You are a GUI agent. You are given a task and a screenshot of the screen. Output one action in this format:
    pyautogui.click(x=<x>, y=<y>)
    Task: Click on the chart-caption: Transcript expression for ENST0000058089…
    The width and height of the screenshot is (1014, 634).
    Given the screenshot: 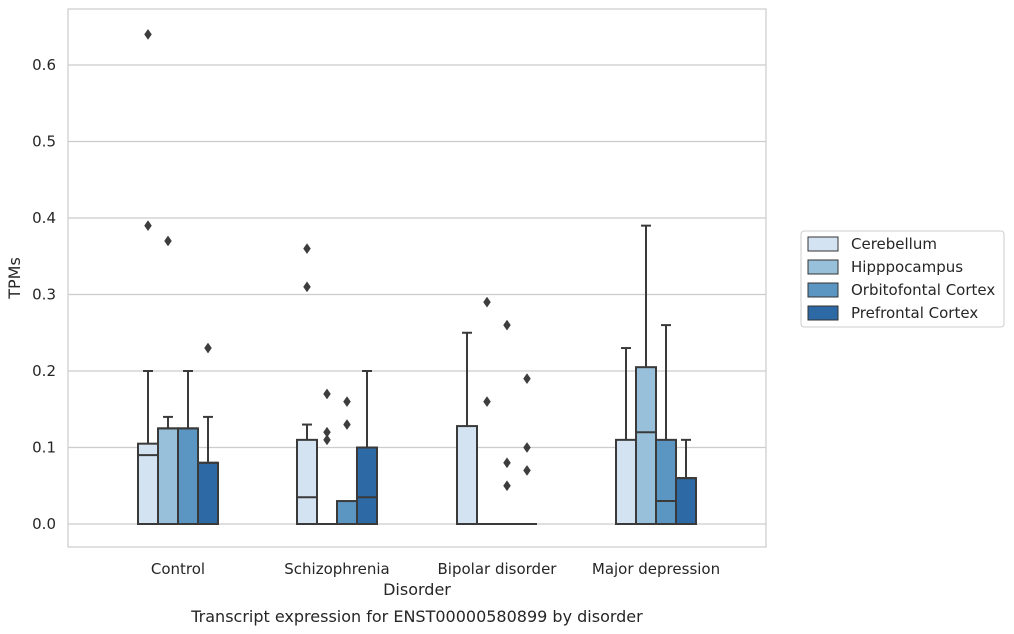 What is the action you would take?
    pyautogui.click(x=416, y=616)
    